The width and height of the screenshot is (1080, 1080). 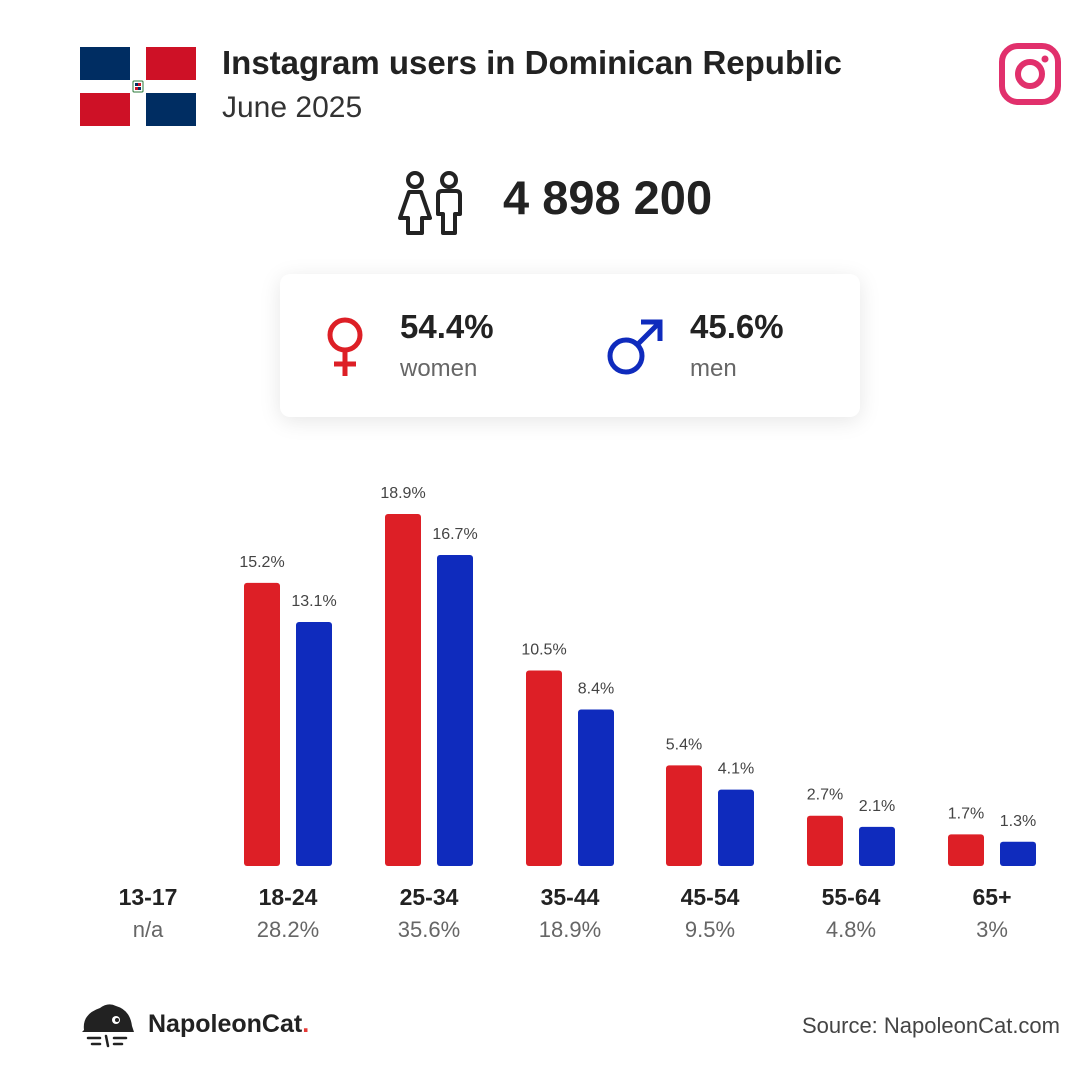 I want to click on data-label-women-25-34: 18.9%, so click(x=402, y=493).